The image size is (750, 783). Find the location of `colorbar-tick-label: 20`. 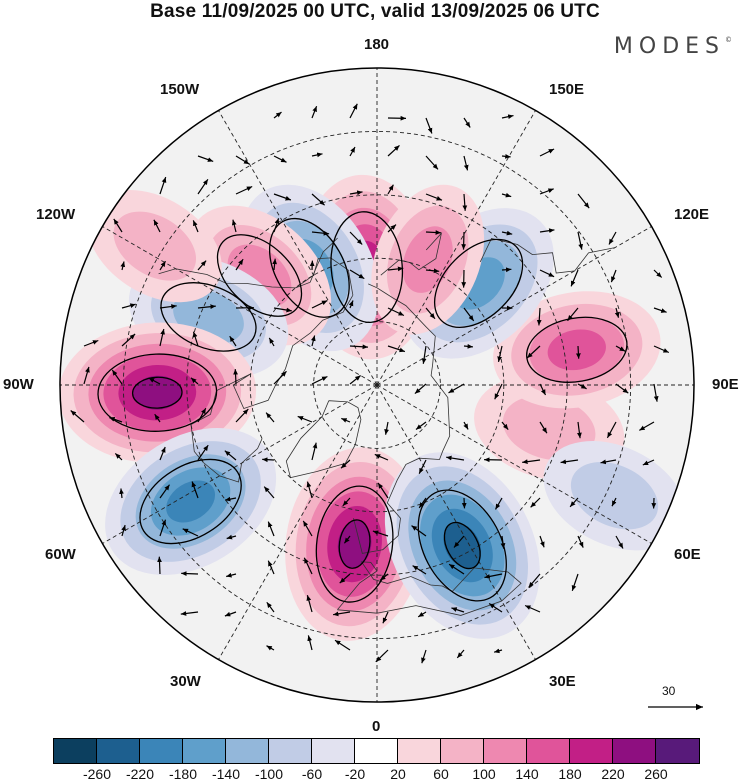

colorbar-tick-label: 20 is located at coordinates (398, 774).